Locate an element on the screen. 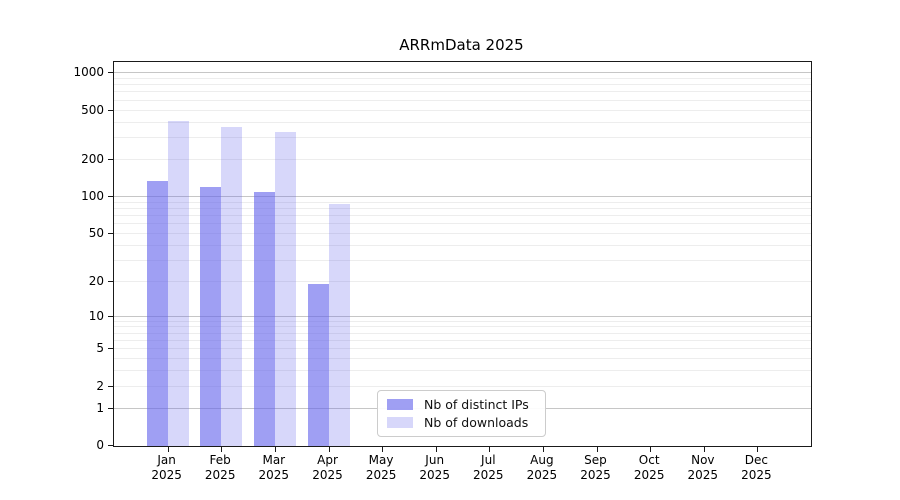 Image resolution: width=900 pixels, height=500 pixels. y-tick-label: 1000 is located at coordinates (88, 72).